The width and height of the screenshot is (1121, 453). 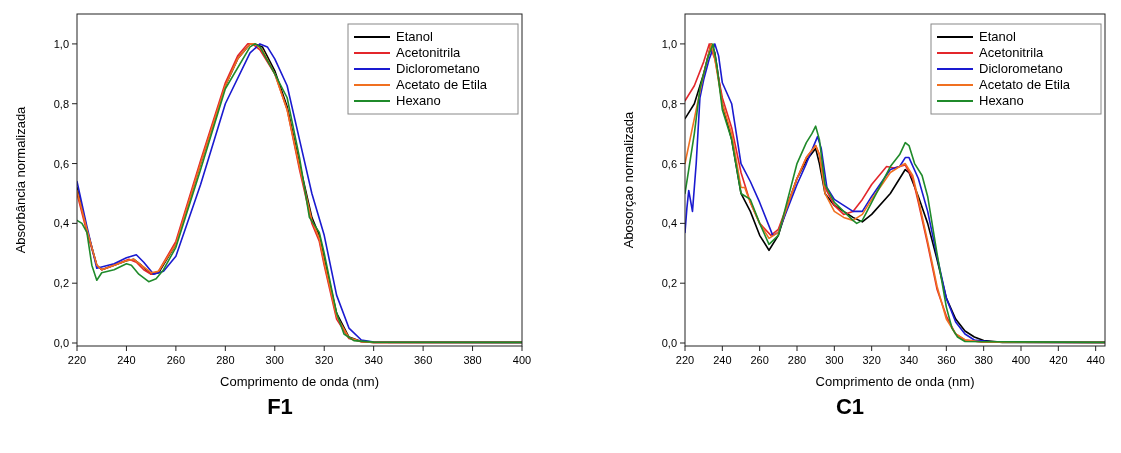 I want to click on x-tick-label: 420, so click(x=1058, y=360).